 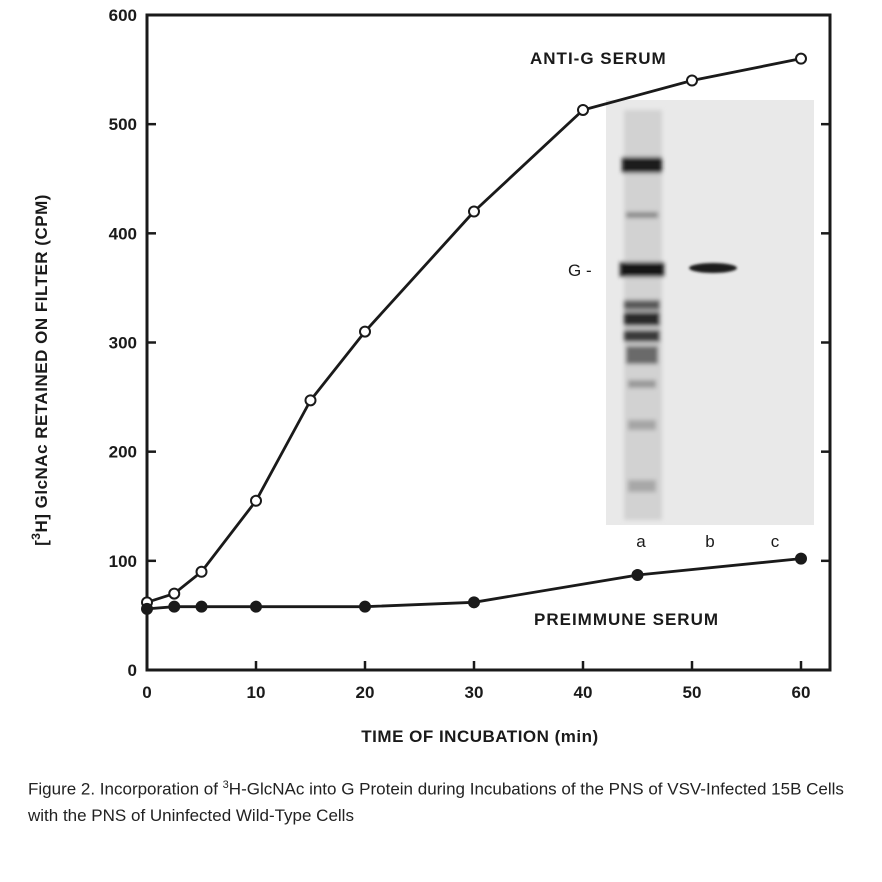 I want to click on x-tick-label: 60, so click(x=801, y=692).